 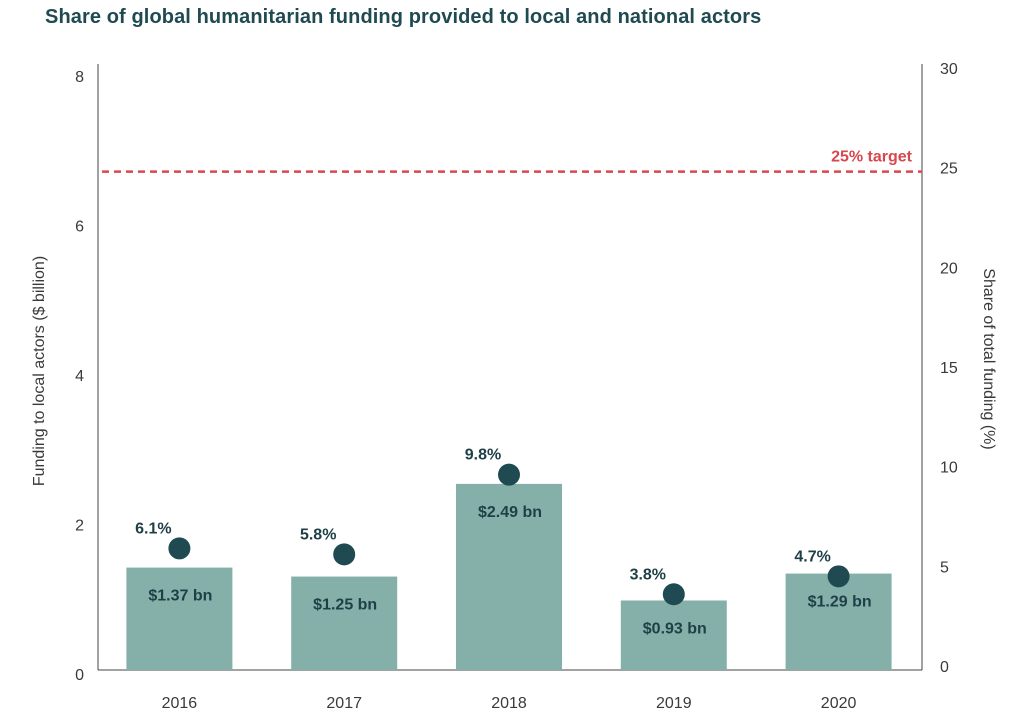 I want to click on right-axis-tick-label: 20, so click(x=949, y=268).